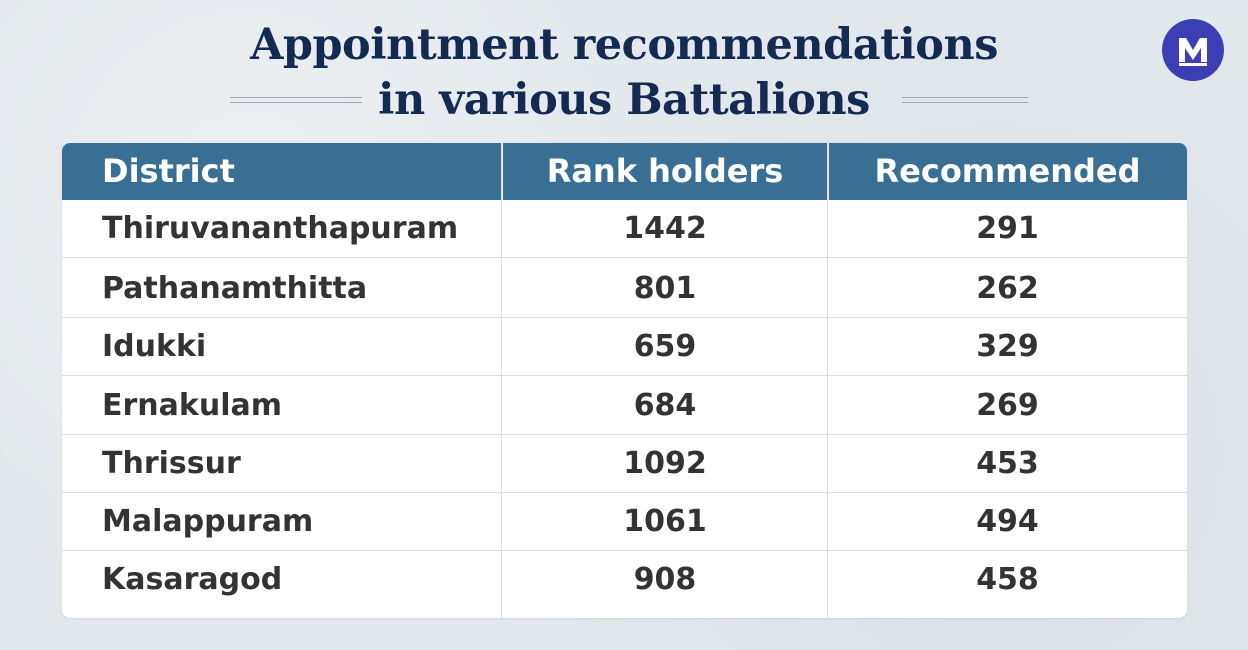 The image size is (1248, 650). What do you see at coordinates (665, 288) in the screenshot?
I see `rank-holders-cell: 801` at bounding box center [665, 288].